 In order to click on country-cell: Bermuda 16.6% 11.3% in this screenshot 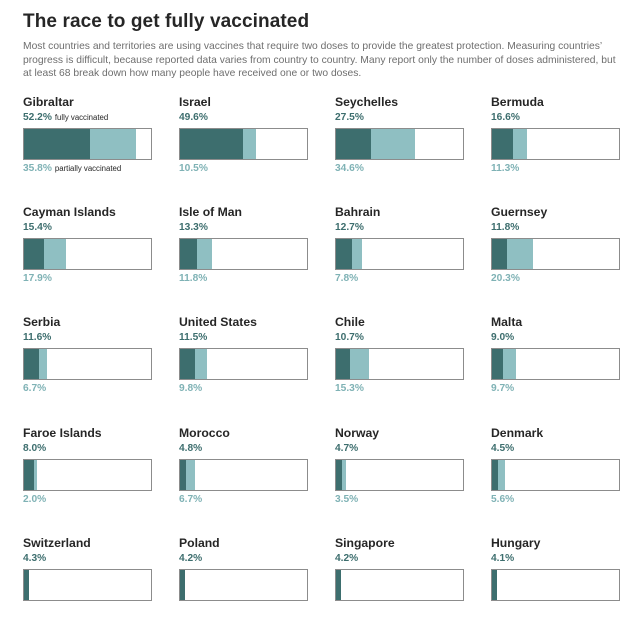, I will do `click(556, 145)`.